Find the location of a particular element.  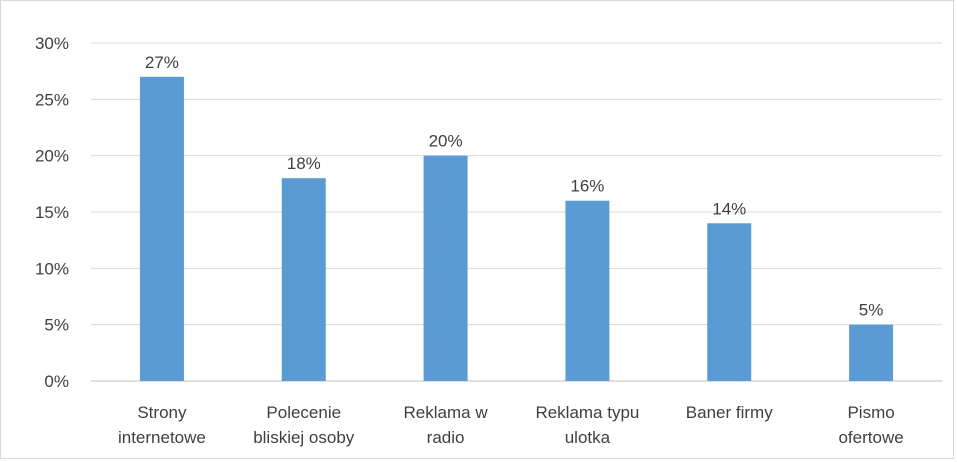

y-tick-label: 10% is located at coordinates (52, 268).